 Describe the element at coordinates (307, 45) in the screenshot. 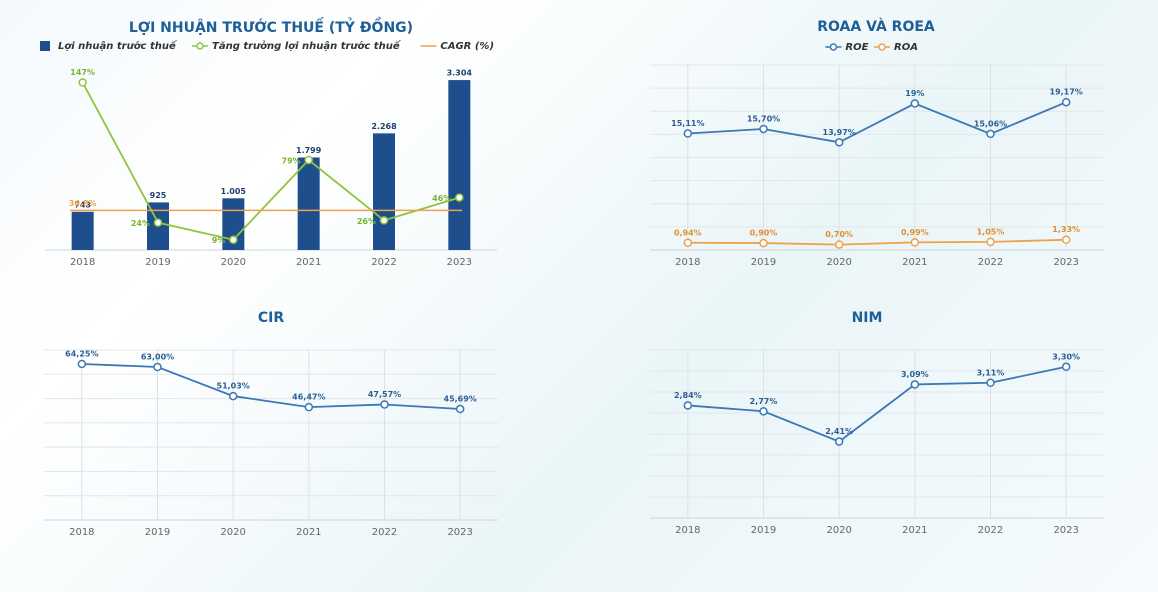

I see `legend-label: Tăng trưởng lợi nhuận trước thuế` at that location.